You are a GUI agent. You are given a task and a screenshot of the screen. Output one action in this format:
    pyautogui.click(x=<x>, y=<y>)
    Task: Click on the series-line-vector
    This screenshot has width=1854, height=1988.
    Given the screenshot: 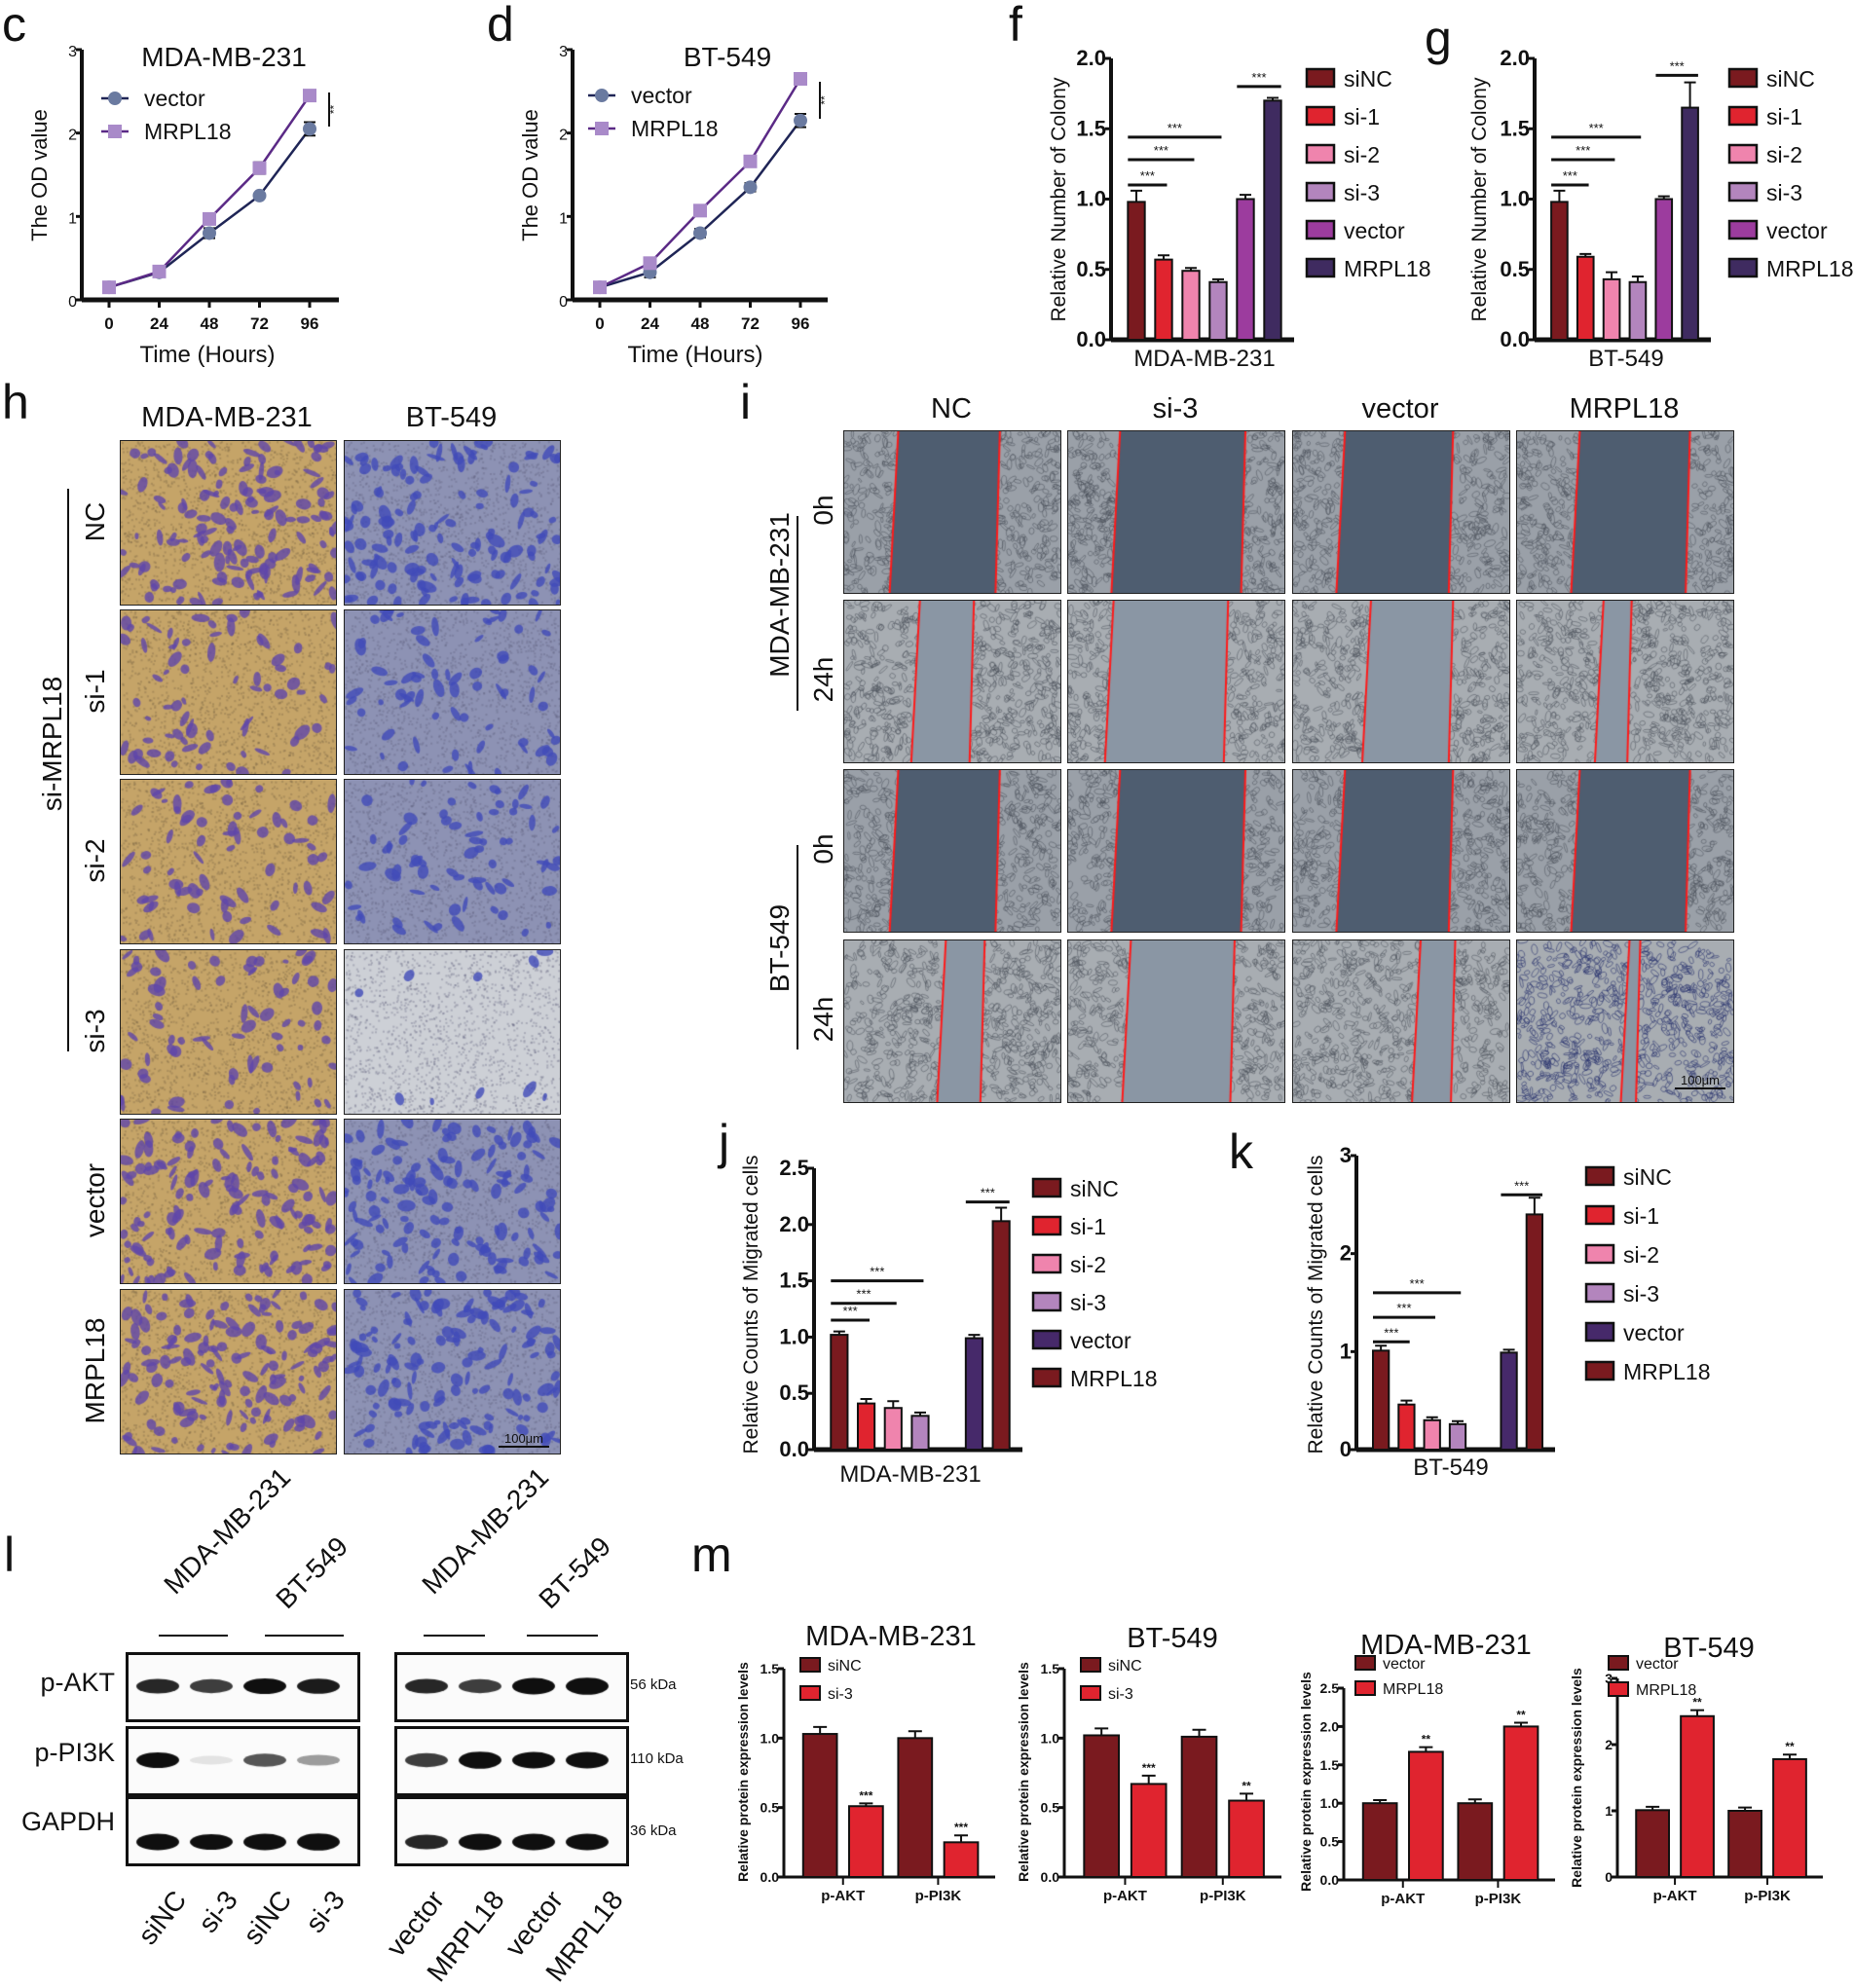 What is the action you would take?
    pyautogui.click(x=209, y=208)
    